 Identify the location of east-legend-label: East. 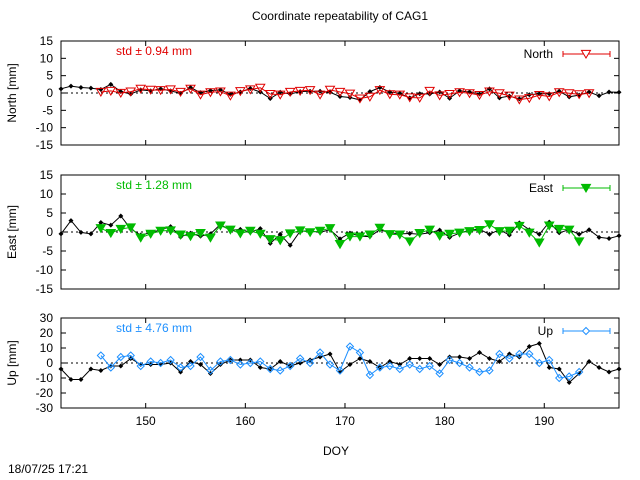
(541, 188).